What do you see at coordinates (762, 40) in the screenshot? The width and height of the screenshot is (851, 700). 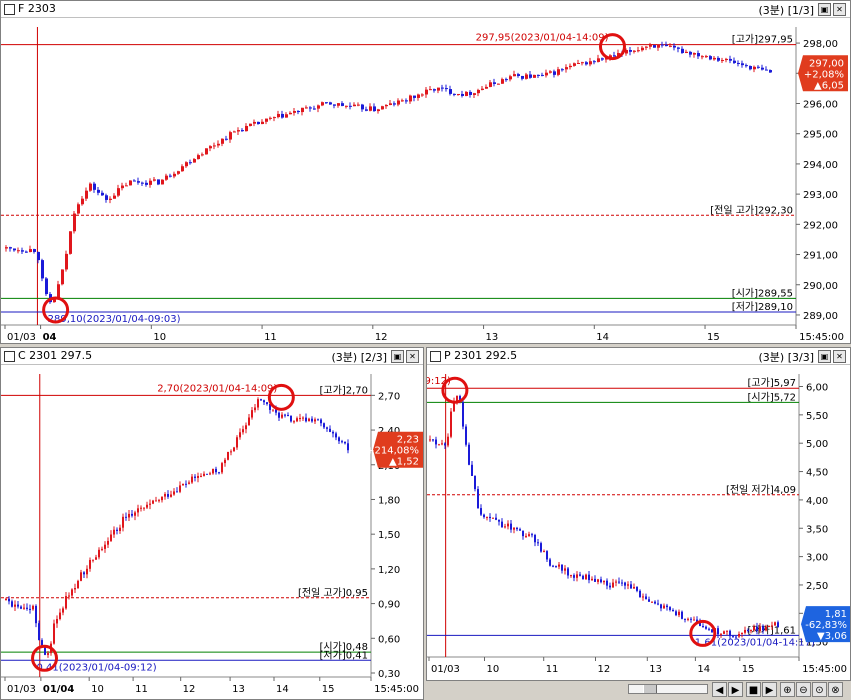 I see `ref-label-high: [고가]297,95` at bounding box center [762, 40].